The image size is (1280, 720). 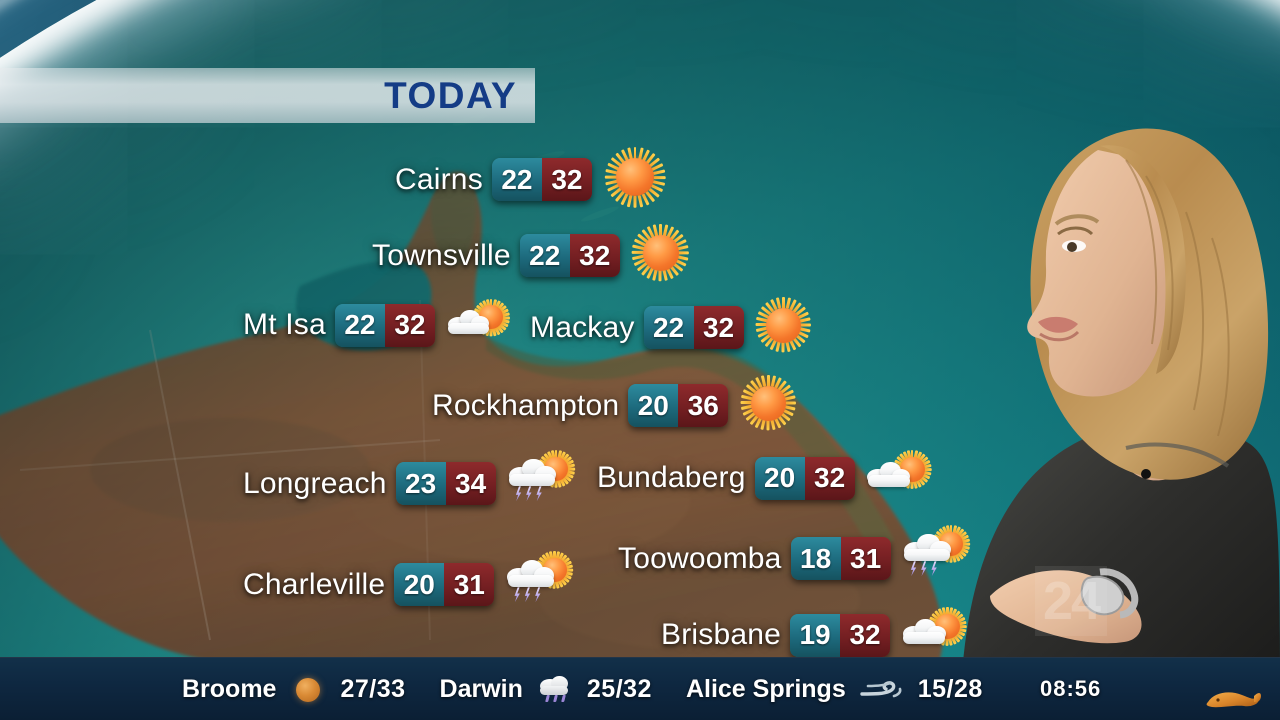 What do you see at coordinates (1233, 700) in the screenshot?
I see `network-fish-logo` at bounding box center [1233, 700].